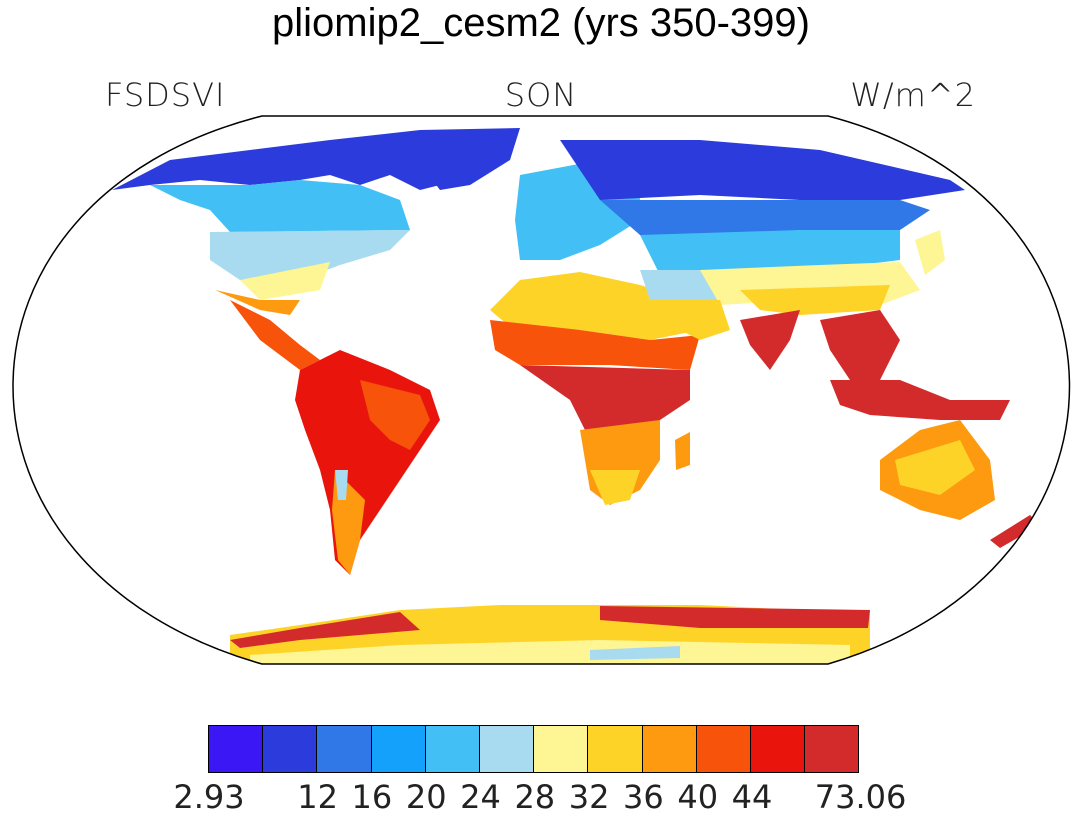 This screenshot has height=816, width=1082. I want to click on new-zealand, so click(1015, 531).